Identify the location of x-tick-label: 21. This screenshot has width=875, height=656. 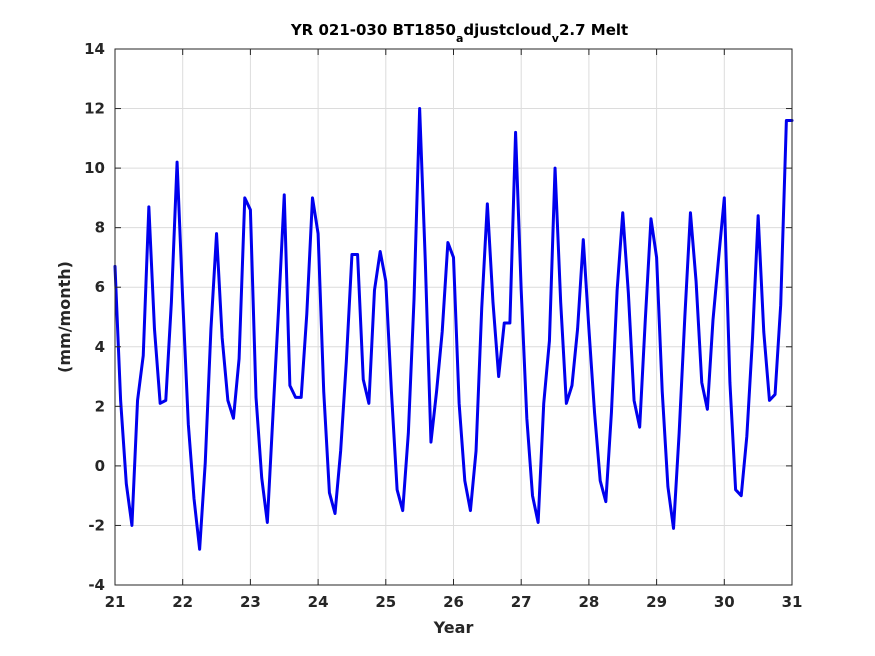
(115, 602).